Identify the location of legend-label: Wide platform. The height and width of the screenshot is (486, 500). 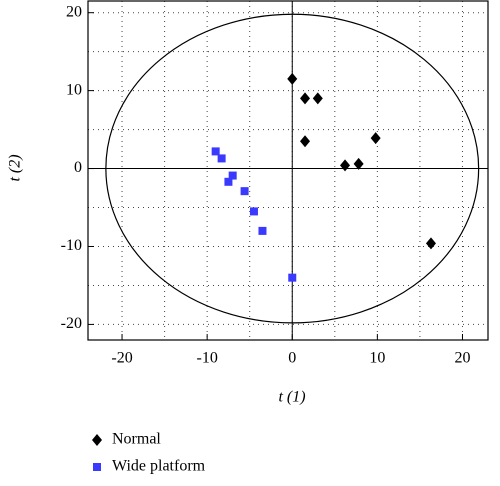
(159, 466).